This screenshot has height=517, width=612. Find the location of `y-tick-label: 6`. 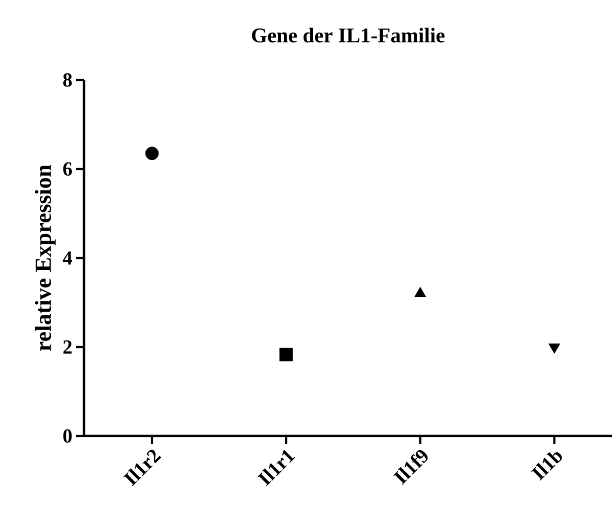

y-tick-label: 6 is located at coordinates (67, 169).